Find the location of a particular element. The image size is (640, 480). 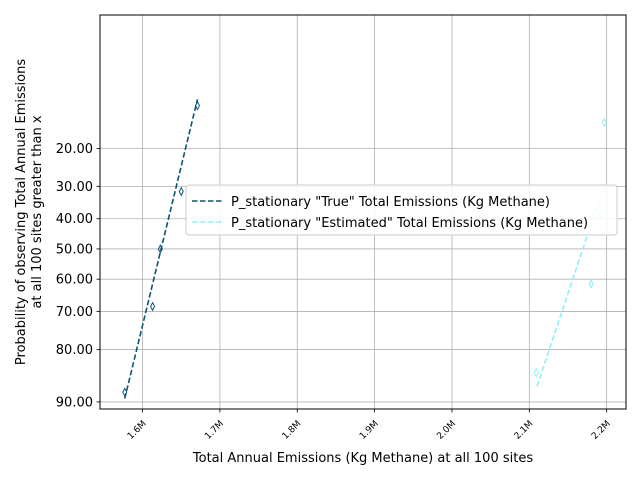

y-axis-label-line2: at all 100 sites greater than x is located at coordinates (37, 211).